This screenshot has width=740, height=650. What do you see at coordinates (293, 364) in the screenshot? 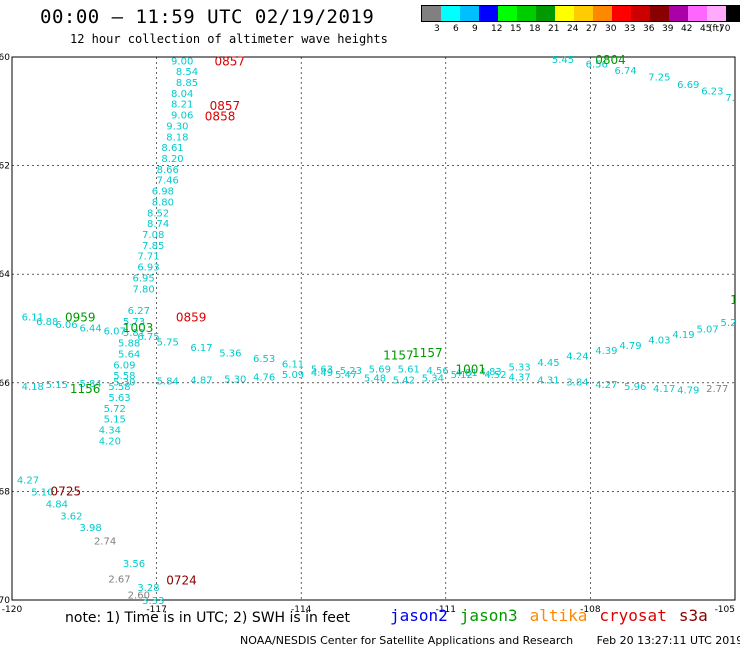
I see `wave-height-value: 6.11` at bounding box center [293, 364].